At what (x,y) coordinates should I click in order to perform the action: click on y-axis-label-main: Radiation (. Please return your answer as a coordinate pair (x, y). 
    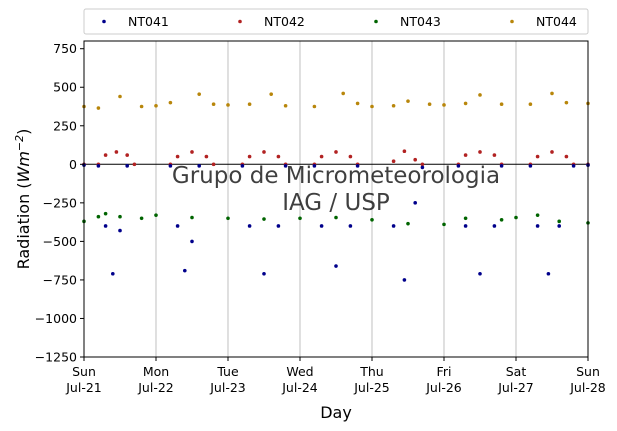
    Looking at the image, I should click on (23, 225).